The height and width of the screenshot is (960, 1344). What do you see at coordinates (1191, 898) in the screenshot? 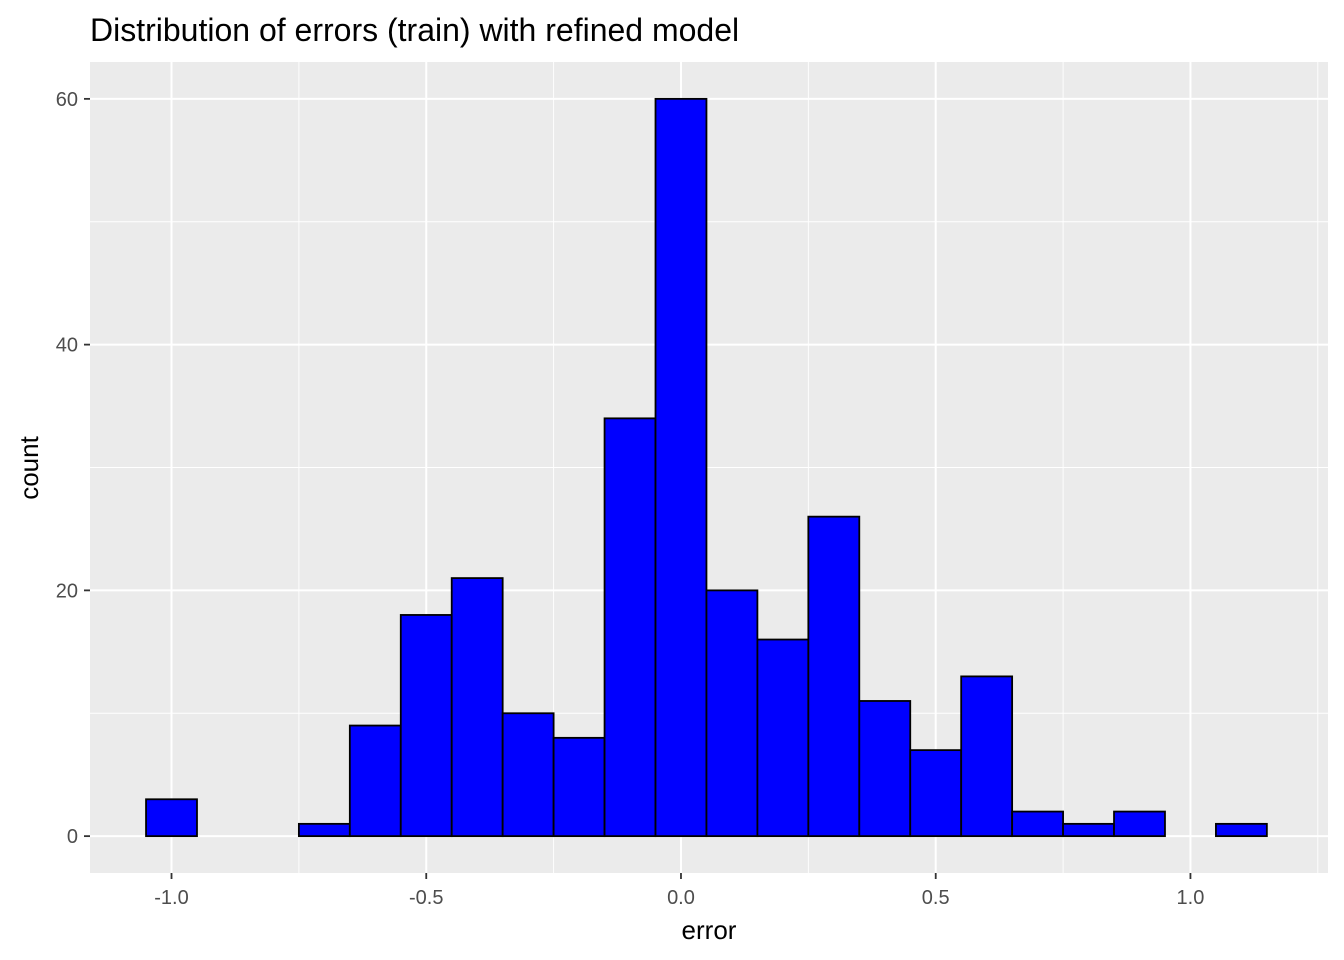
I see `x-tick-label: 1.0` at bounding box center [1191, 898].